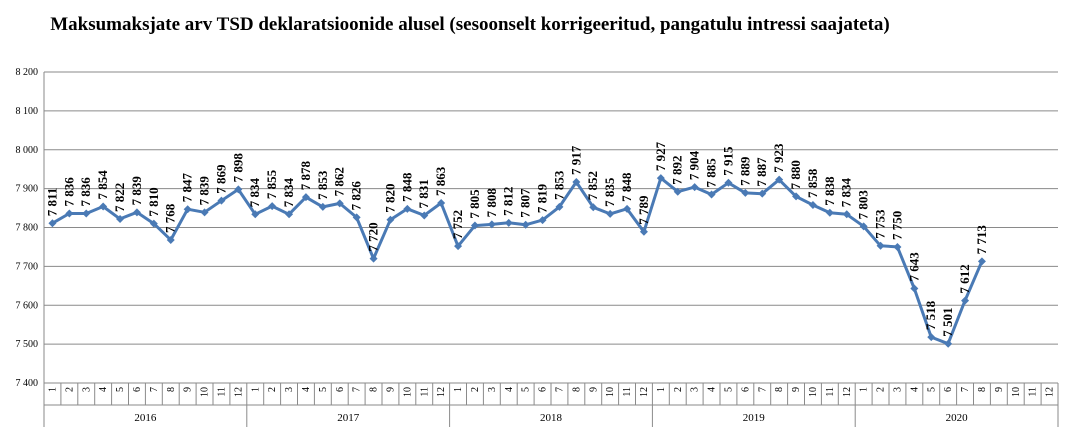  Describe the element at coordinates (170, 218) in the screenshot. I see `data-label: 7 768` at that location.